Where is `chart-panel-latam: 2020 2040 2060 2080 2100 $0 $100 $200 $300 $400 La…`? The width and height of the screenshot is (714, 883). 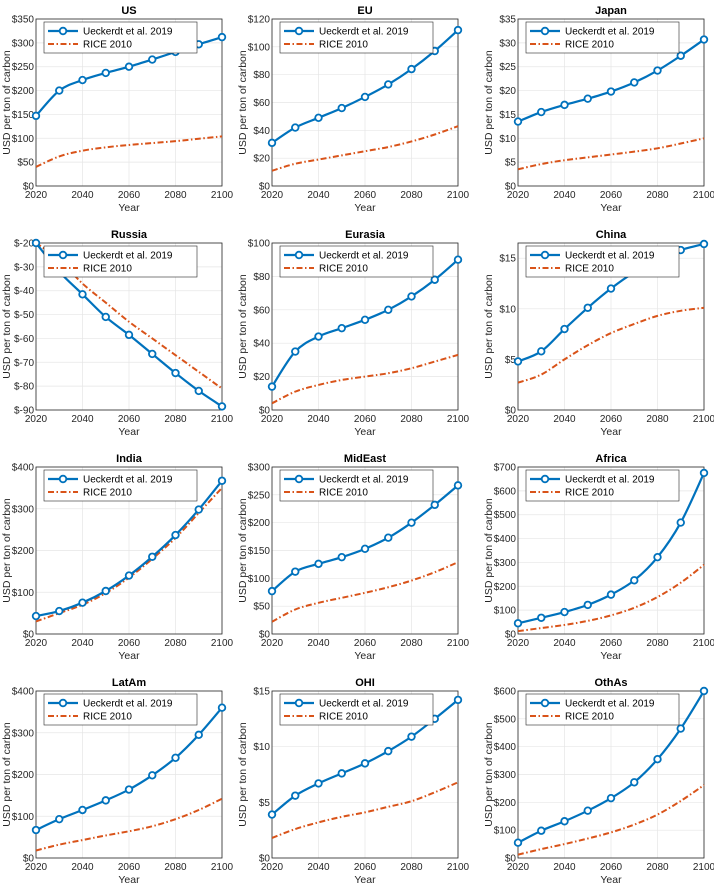 chart-panel-latam: 2020 2040 2060 2080 2100 $0 $100 $200 $300 $400 La… is located at coordinates (117, 780).